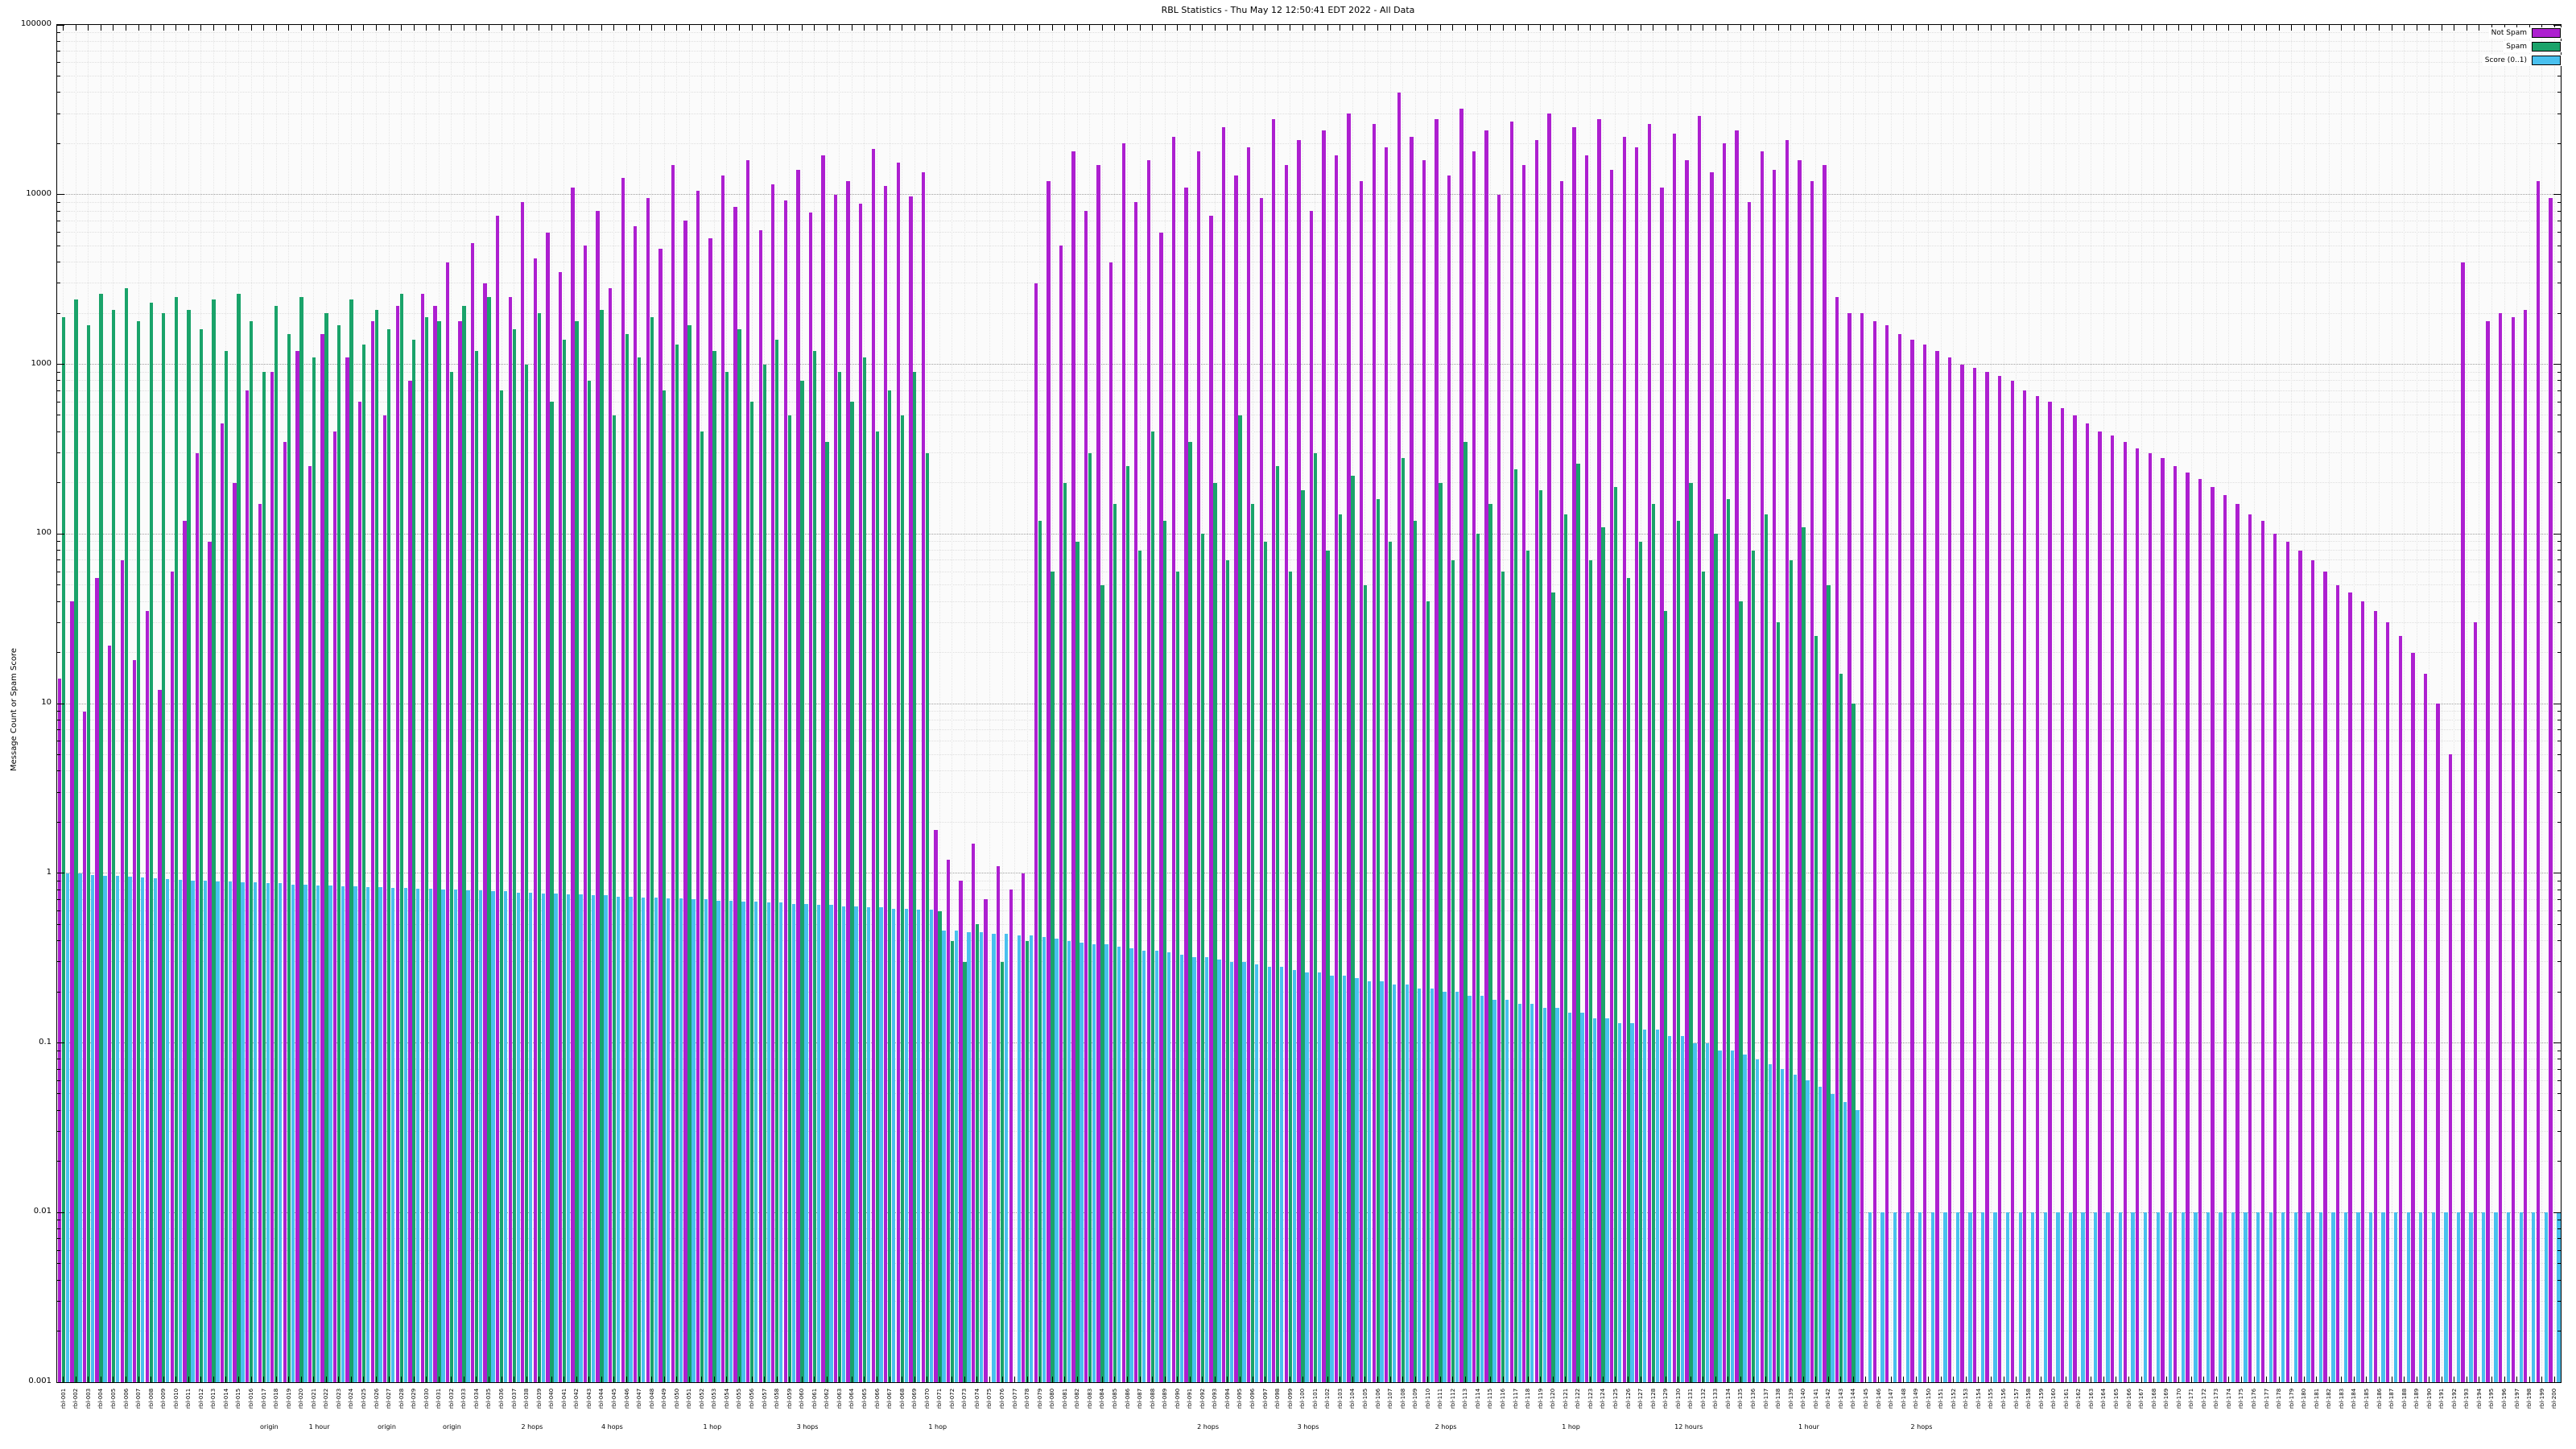 The height and width of the screenshot is (1449, 2576). What do you see at coordinates (1309, 534) in the screenshot?
I see `h-gridline` at bounding box center [1309, 534].